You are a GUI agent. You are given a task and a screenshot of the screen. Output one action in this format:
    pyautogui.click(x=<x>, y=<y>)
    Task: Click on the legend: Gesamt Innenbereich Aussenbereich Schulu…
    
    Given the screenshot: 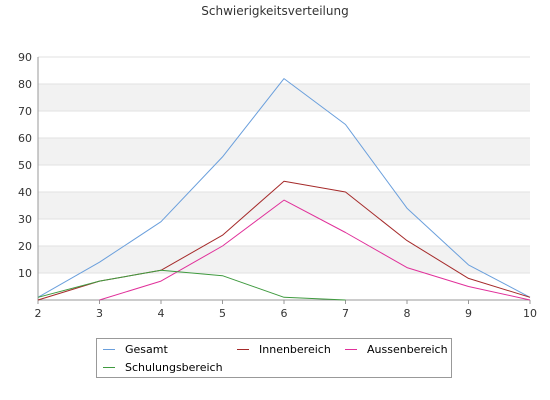 What is the action you would take?
    pyautogui.click(x=274, y=358)
    